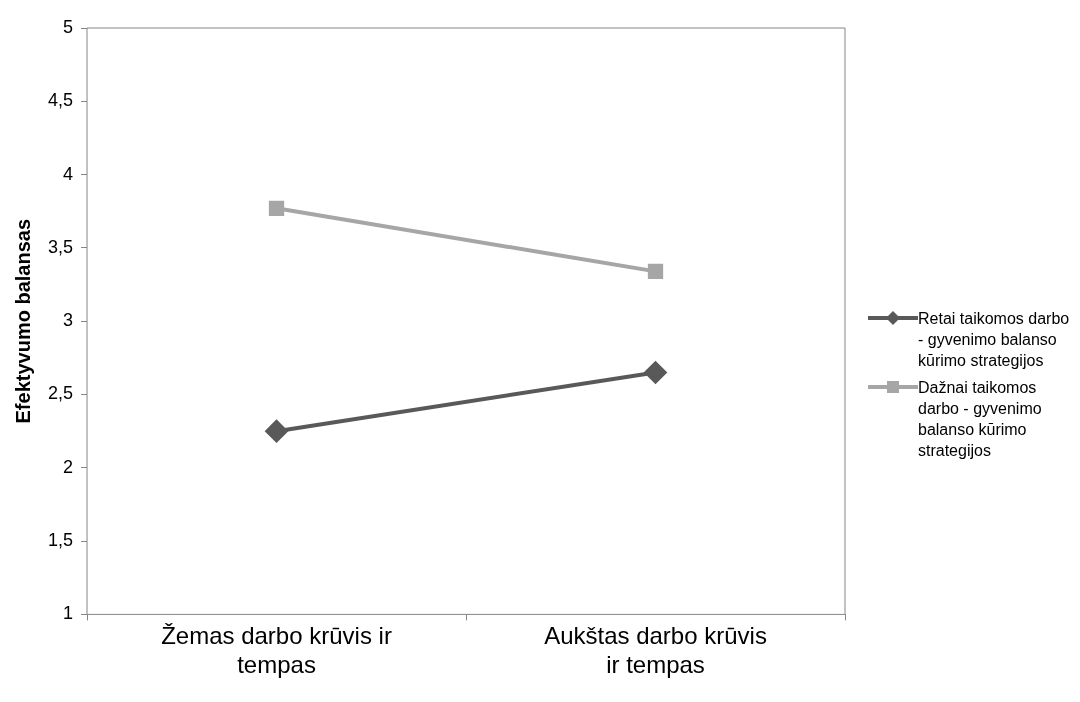 This screenshot has height=702, width=1080. What do you see at coordinates (60, 246) in the screenshot?
I see `y-tick-label: 3,5` at bounding box center [60, 246].